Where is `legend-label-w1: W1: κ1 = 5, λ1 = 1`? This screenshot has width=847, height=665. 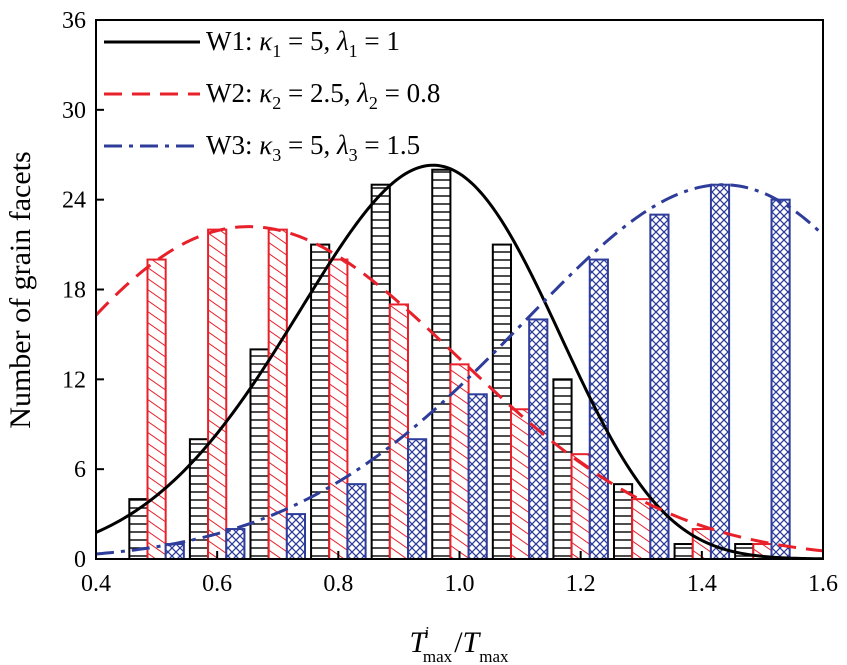
legend-label-w1: W1: κ1 = 5, λ1 = 1 is located at coordinates (303, 43).